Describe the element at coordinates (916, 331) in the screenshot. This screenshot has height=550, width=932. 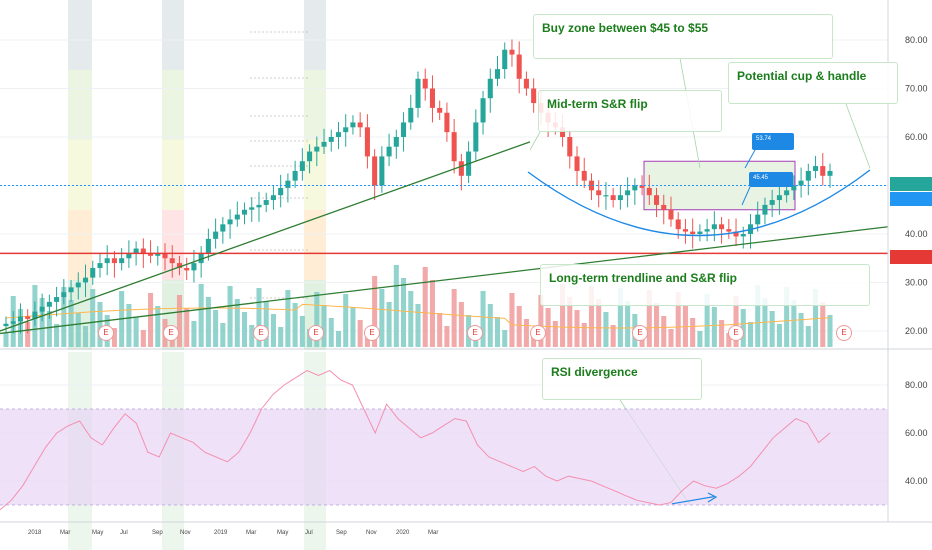
I see `price-axis-tick: 20.00` at that location.